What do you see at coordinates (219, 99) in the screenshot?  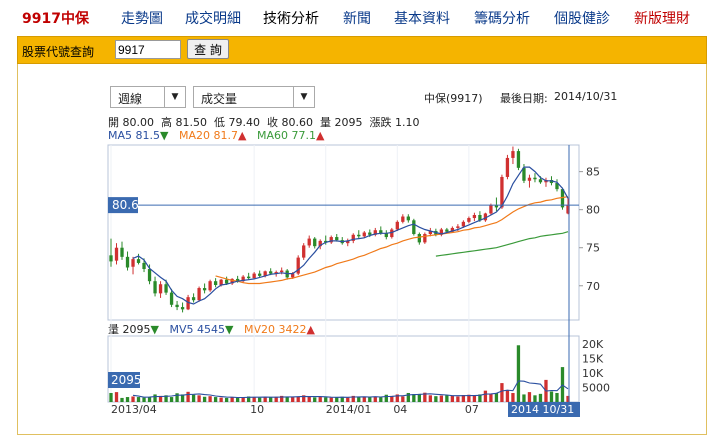 I see `indicator-select-value: 成交量` at bounding box center [219, 99].